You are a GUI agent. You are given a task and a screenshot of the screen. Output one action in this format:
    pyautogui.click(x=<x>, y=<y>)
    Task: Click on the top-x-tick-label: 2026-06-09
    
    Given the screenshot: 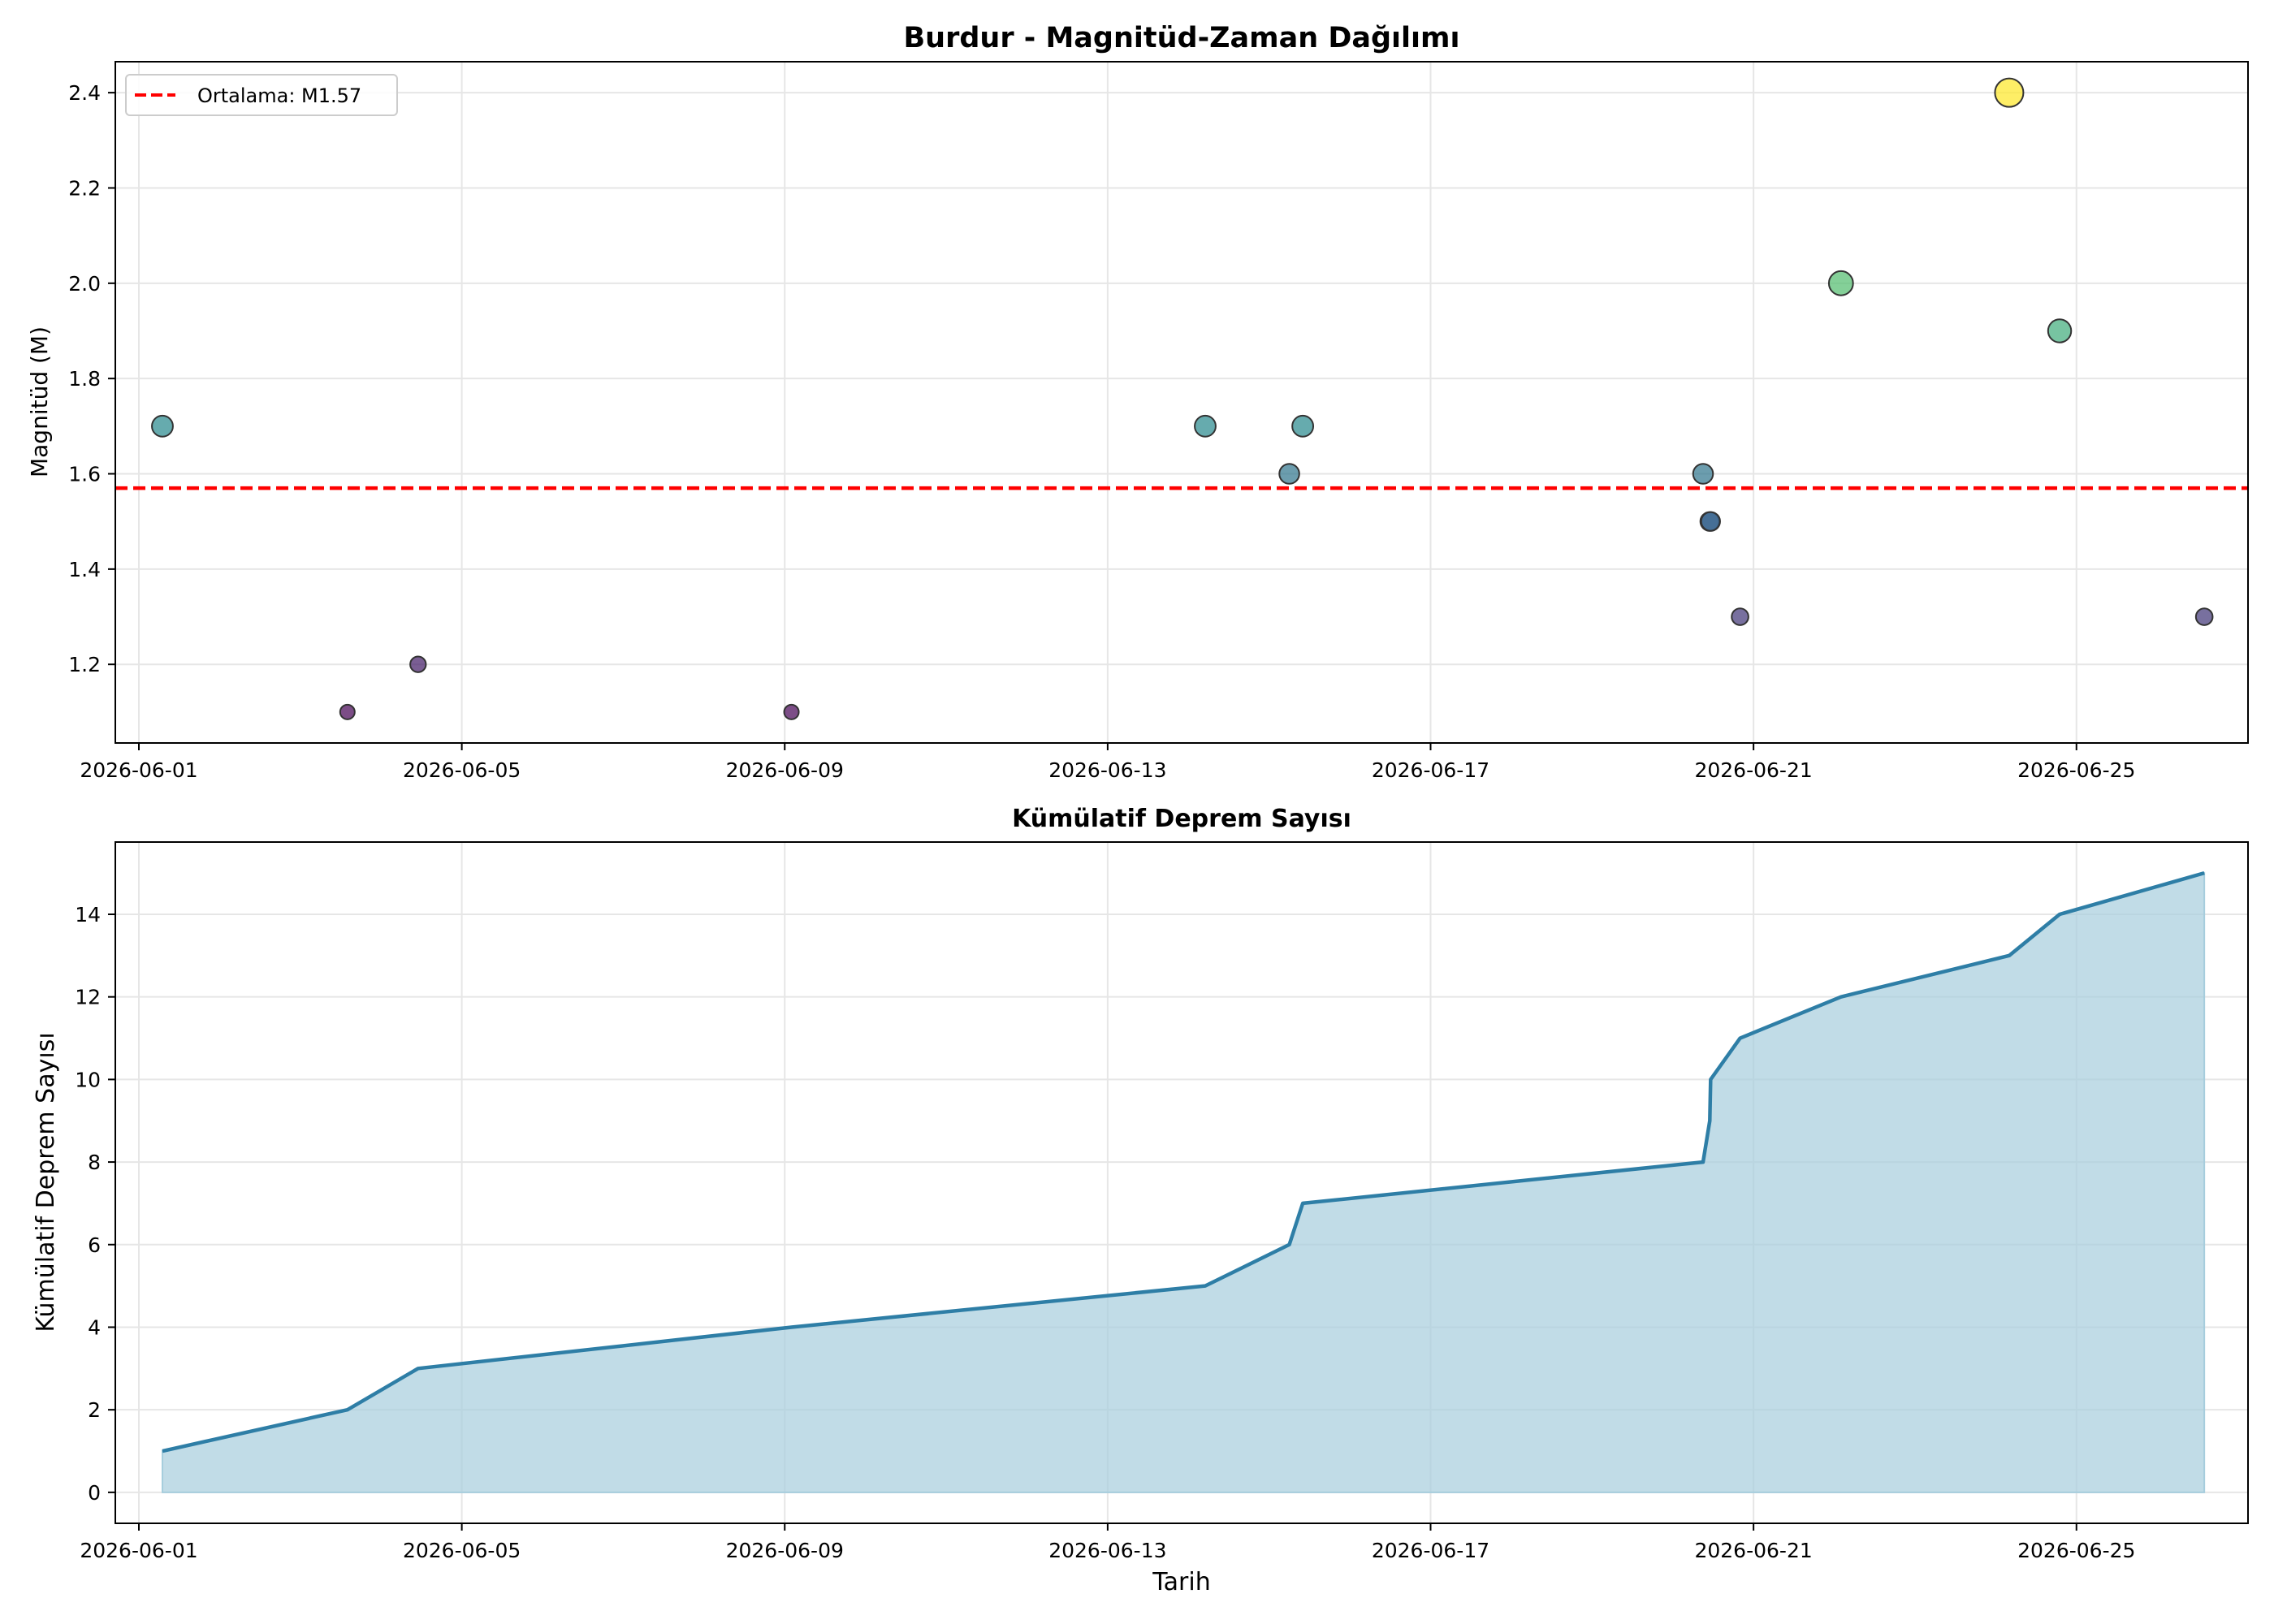 What is the action you would take?
    pyautogui.click(x=785, y=770)
    